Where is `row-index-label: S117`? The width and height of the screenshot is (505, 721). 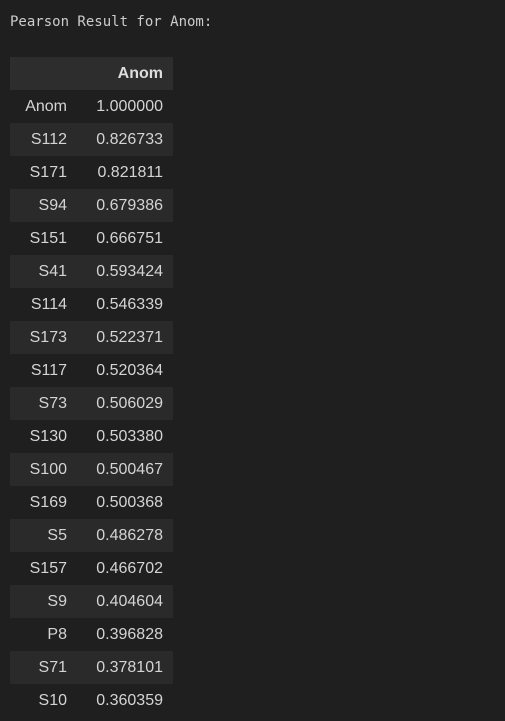
row-index-label: S117 is located at coordinates (48, 370).